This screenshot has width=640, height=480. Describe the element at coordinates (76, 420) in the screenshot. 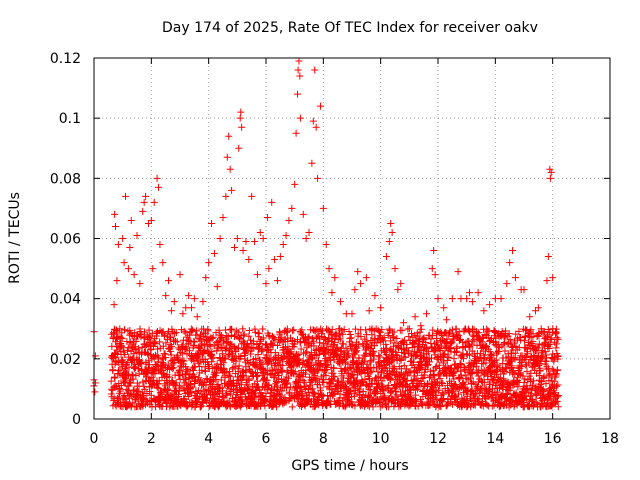

I see `y-tick-label: 0` at that location.